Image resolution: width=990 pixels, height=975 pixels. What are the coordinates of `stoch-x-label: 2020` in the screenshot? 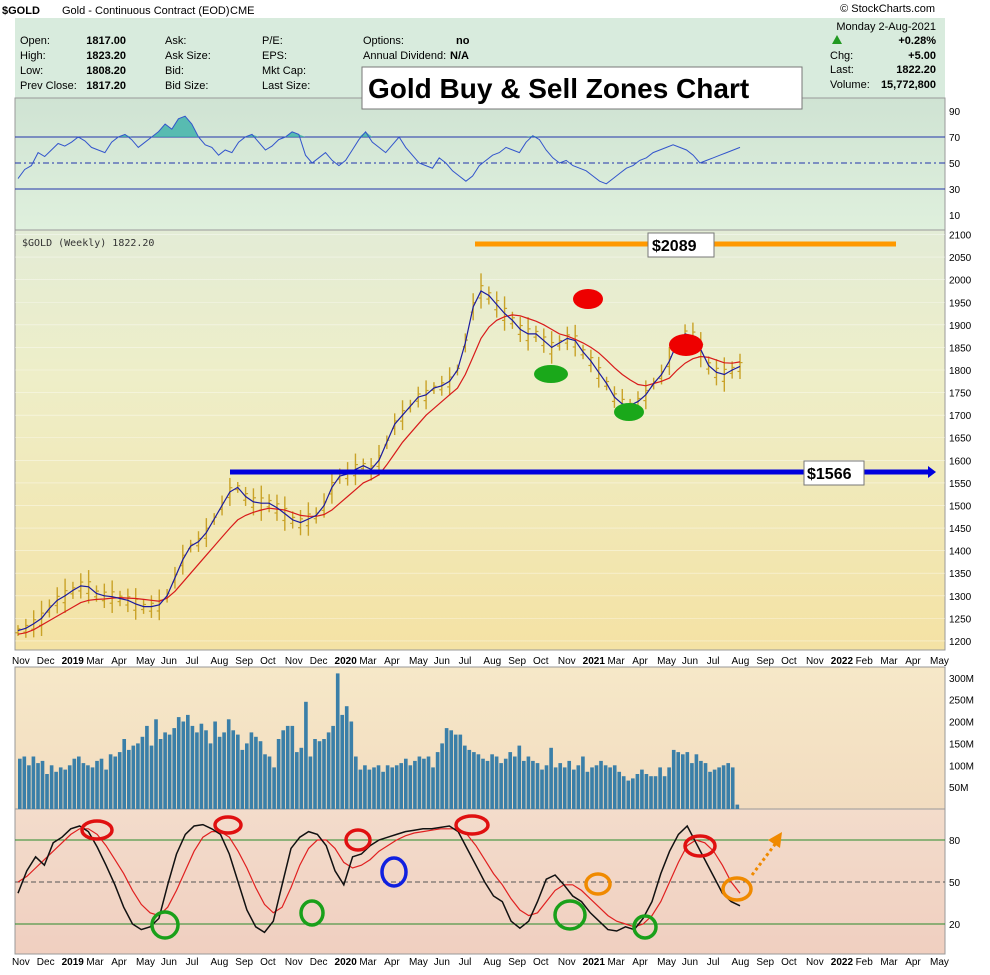 It's located at (346, 962).